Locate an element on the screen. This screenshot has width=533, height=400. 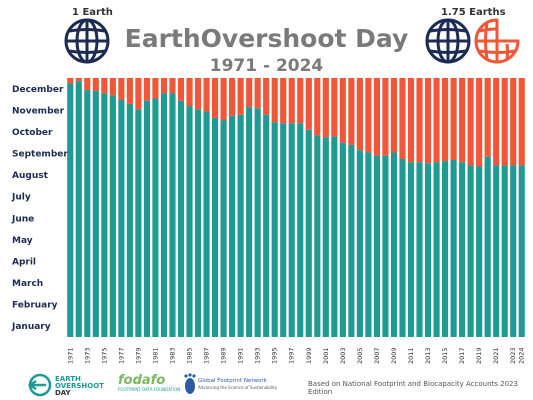
bar-orange-1991 is located at coordinates (240, 96).